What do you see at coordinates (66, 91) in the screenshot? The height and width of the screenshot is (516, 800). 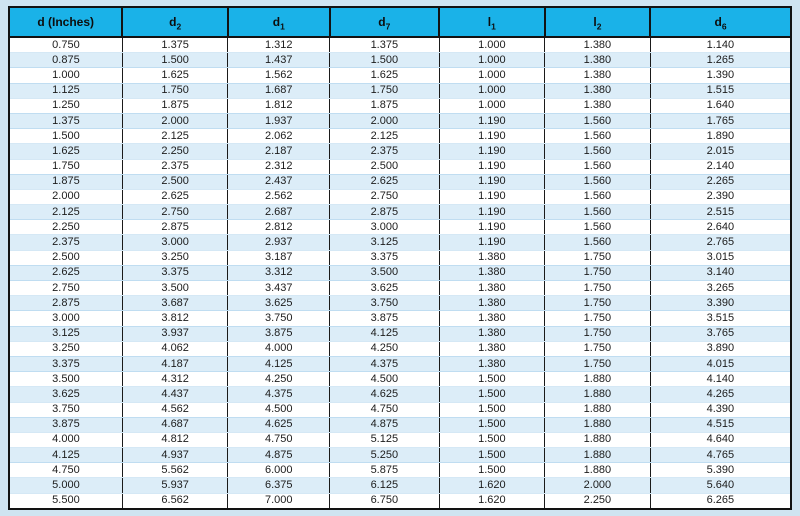 I see `table-cell: 1.125` at bounding box center [66, 91].